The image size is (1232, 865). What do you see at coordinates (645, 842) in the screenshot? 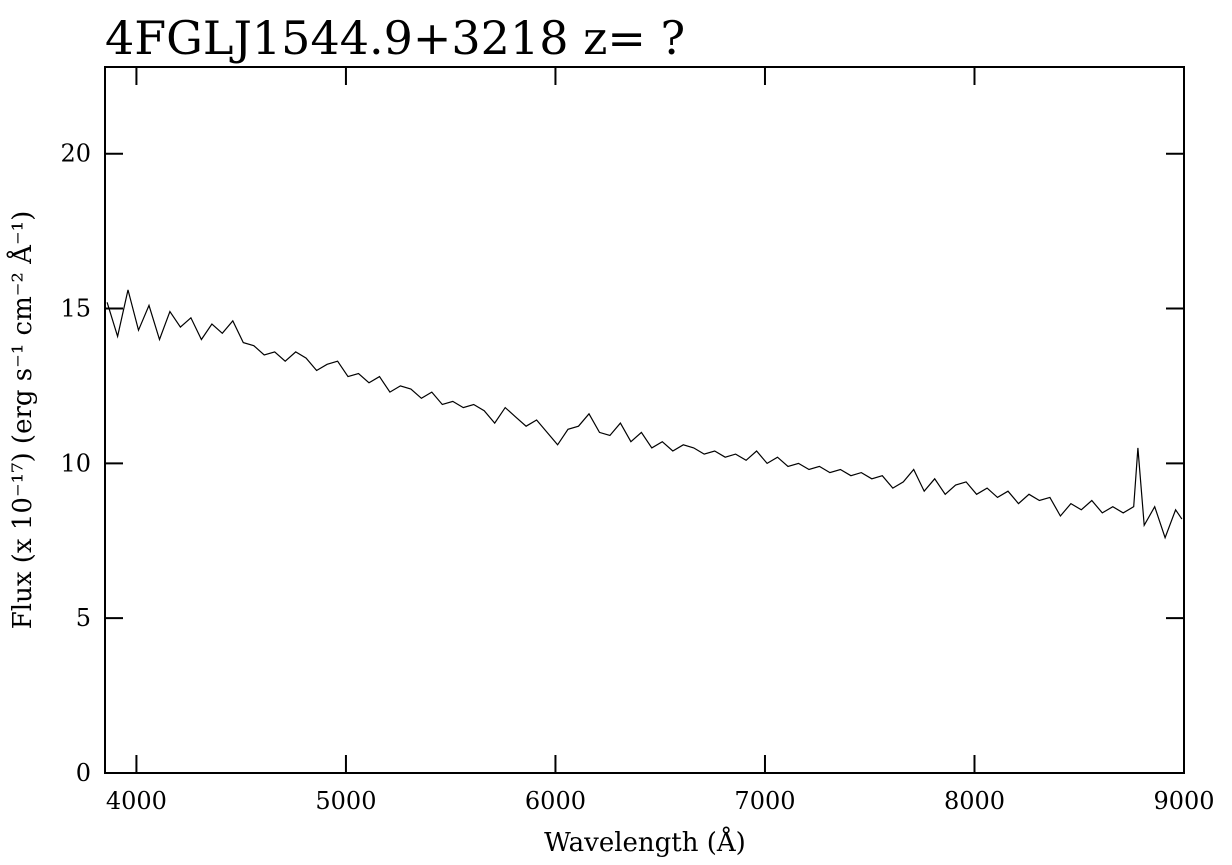
I see `x-axis-label: Wavelength (Å)` at bounding box center [645, 842].